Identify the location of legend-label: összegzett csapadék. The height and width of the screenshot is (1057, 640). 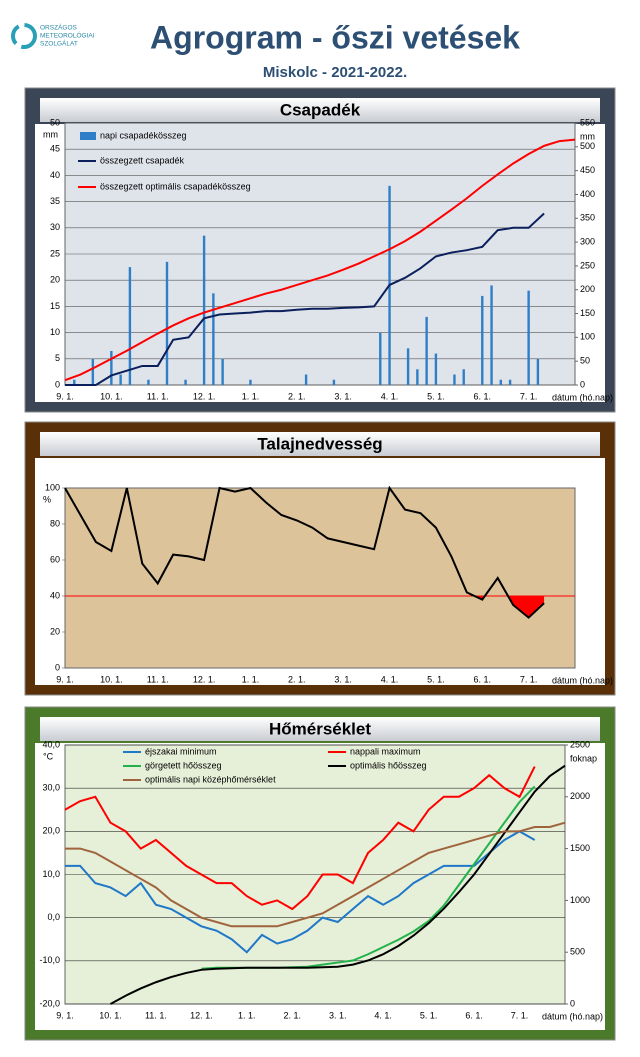
(142, 160).